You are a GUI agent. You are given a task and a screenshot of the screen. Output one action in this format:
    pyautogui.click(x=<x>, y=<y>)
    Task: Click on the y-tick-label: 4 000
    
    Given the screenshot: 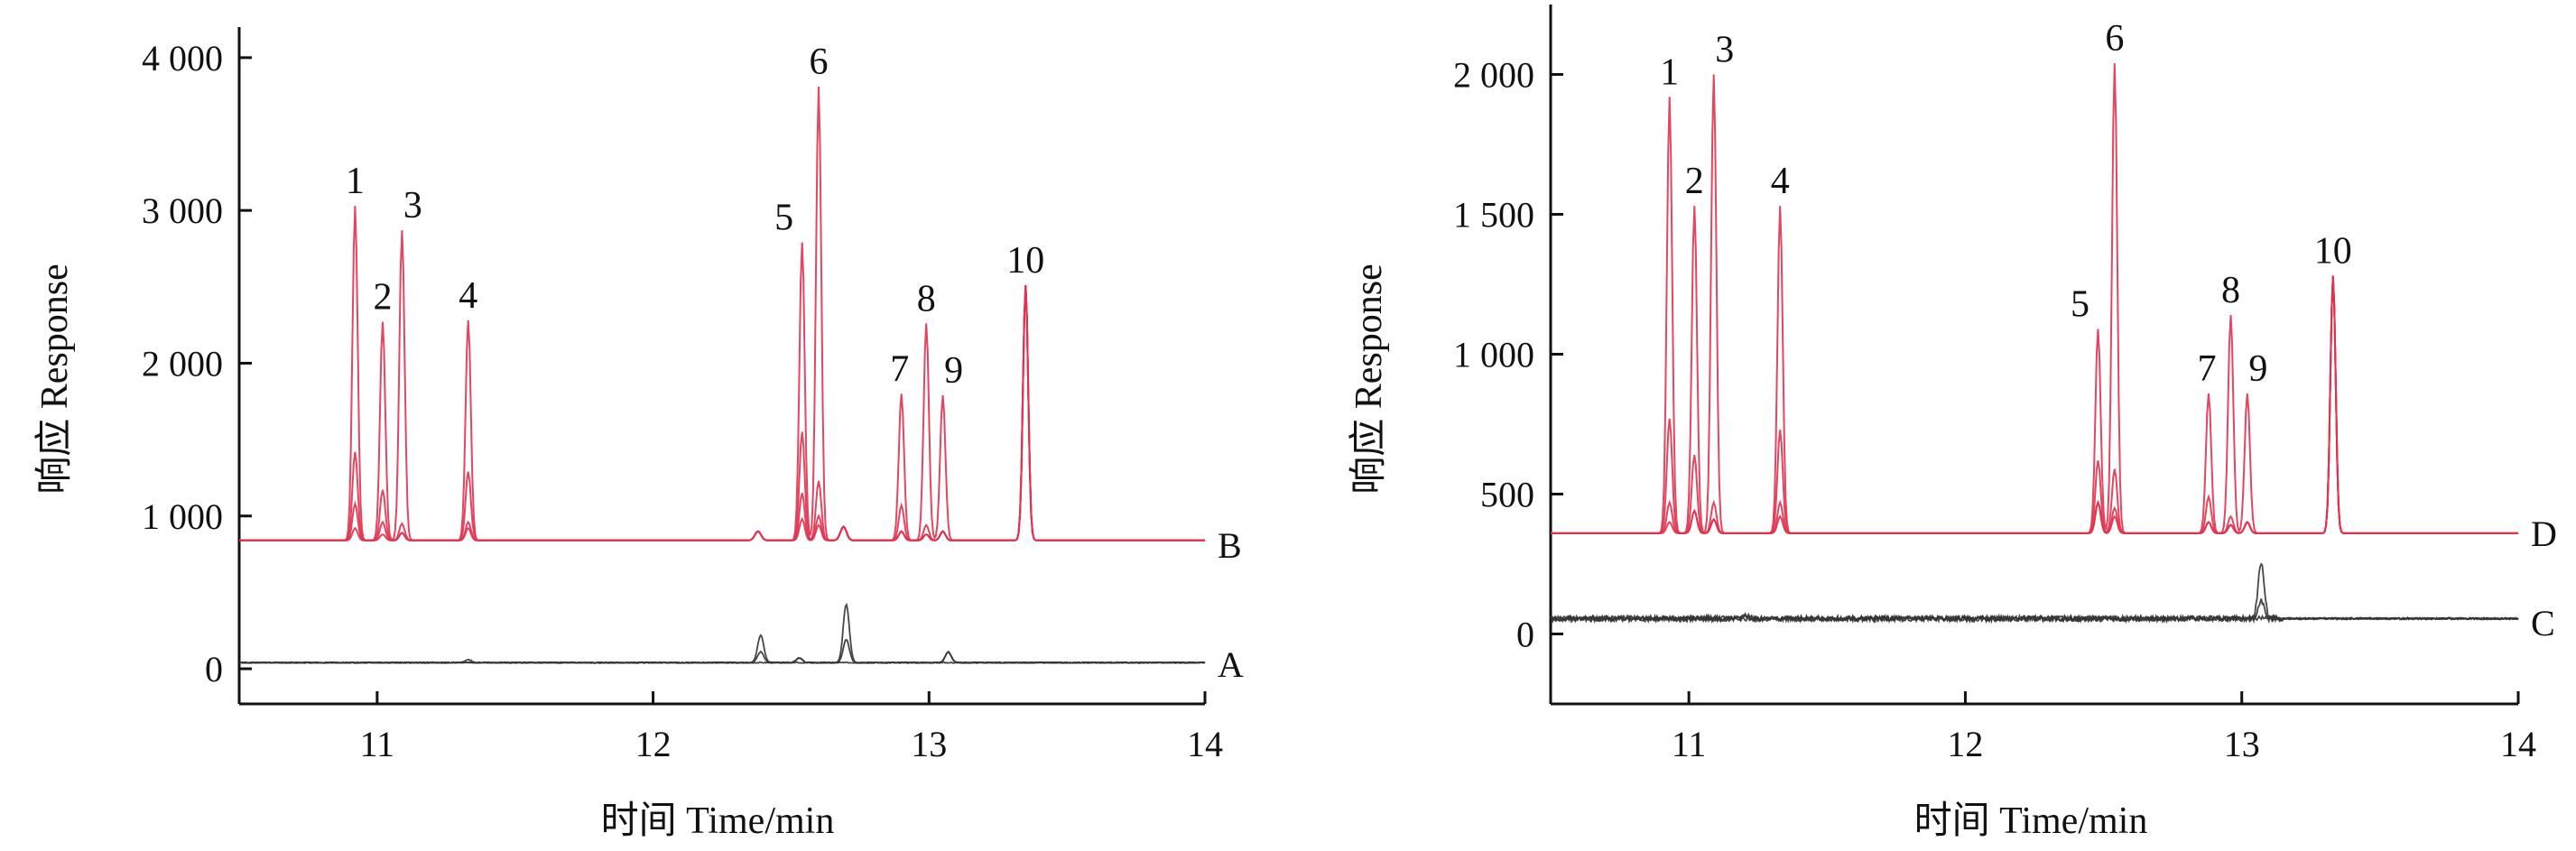 What is the action you would take?
    pyautogui.click(x=182, y=58)
    